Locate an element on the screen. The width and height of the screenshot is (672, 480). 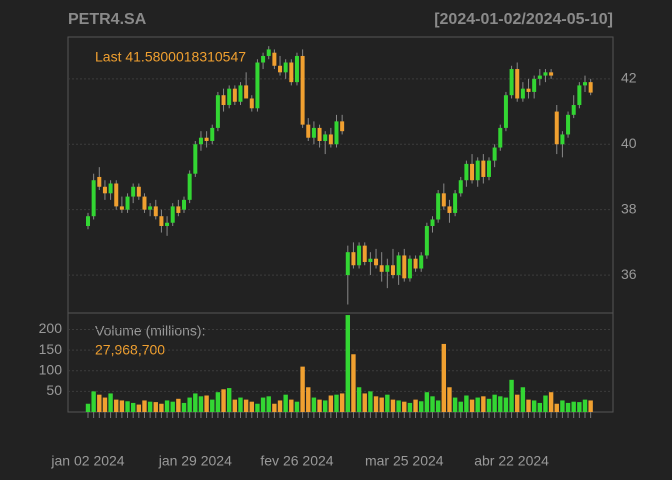
y-tick-label: 50 is located at coordinates (54, 390).